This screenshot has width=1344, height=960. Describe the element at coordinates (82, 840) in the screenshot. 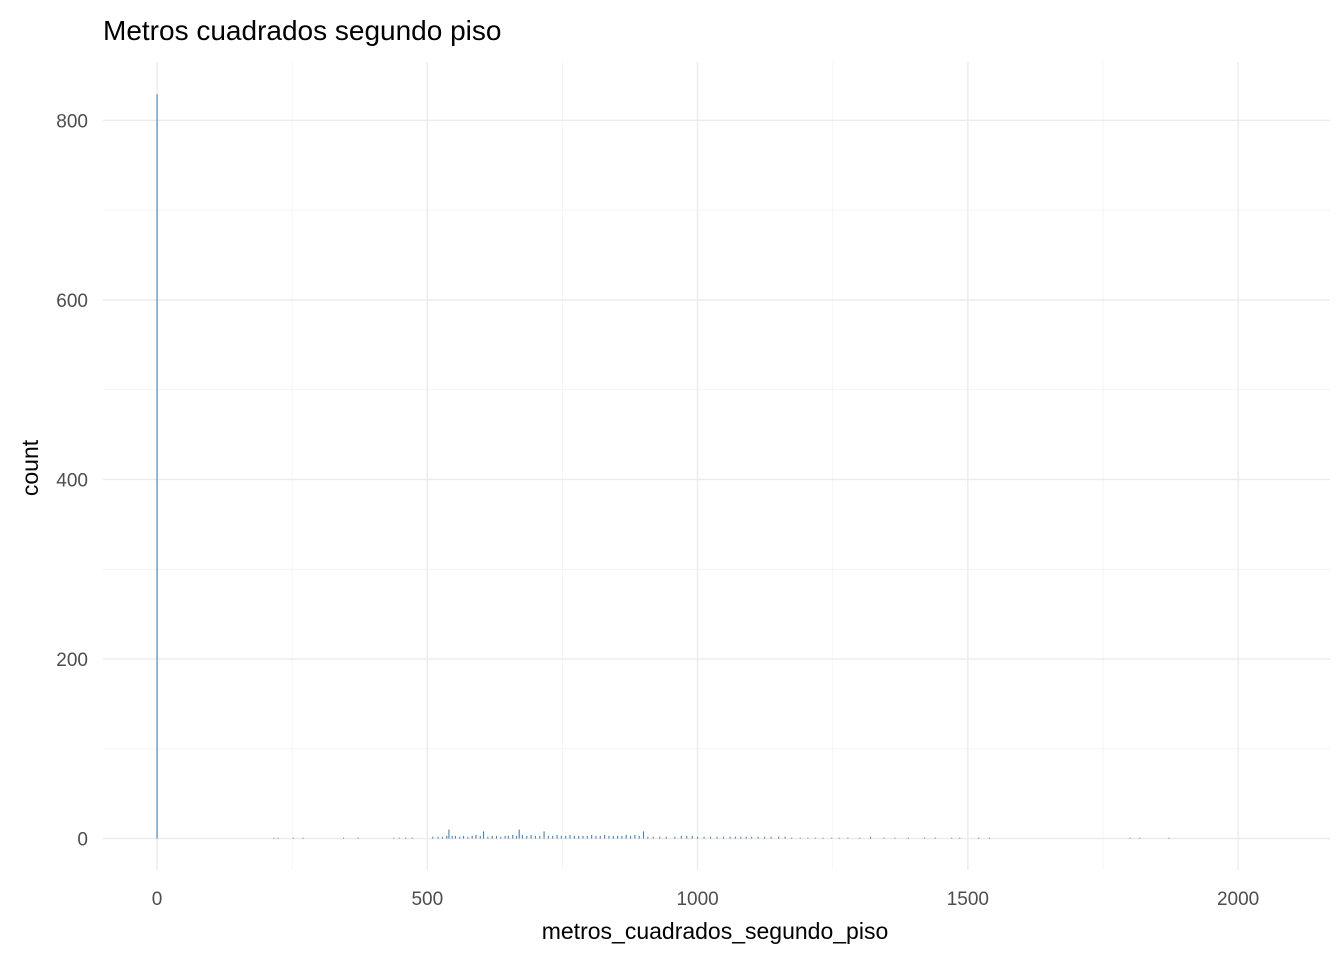

I see `y-tick-label: 0` at that location.